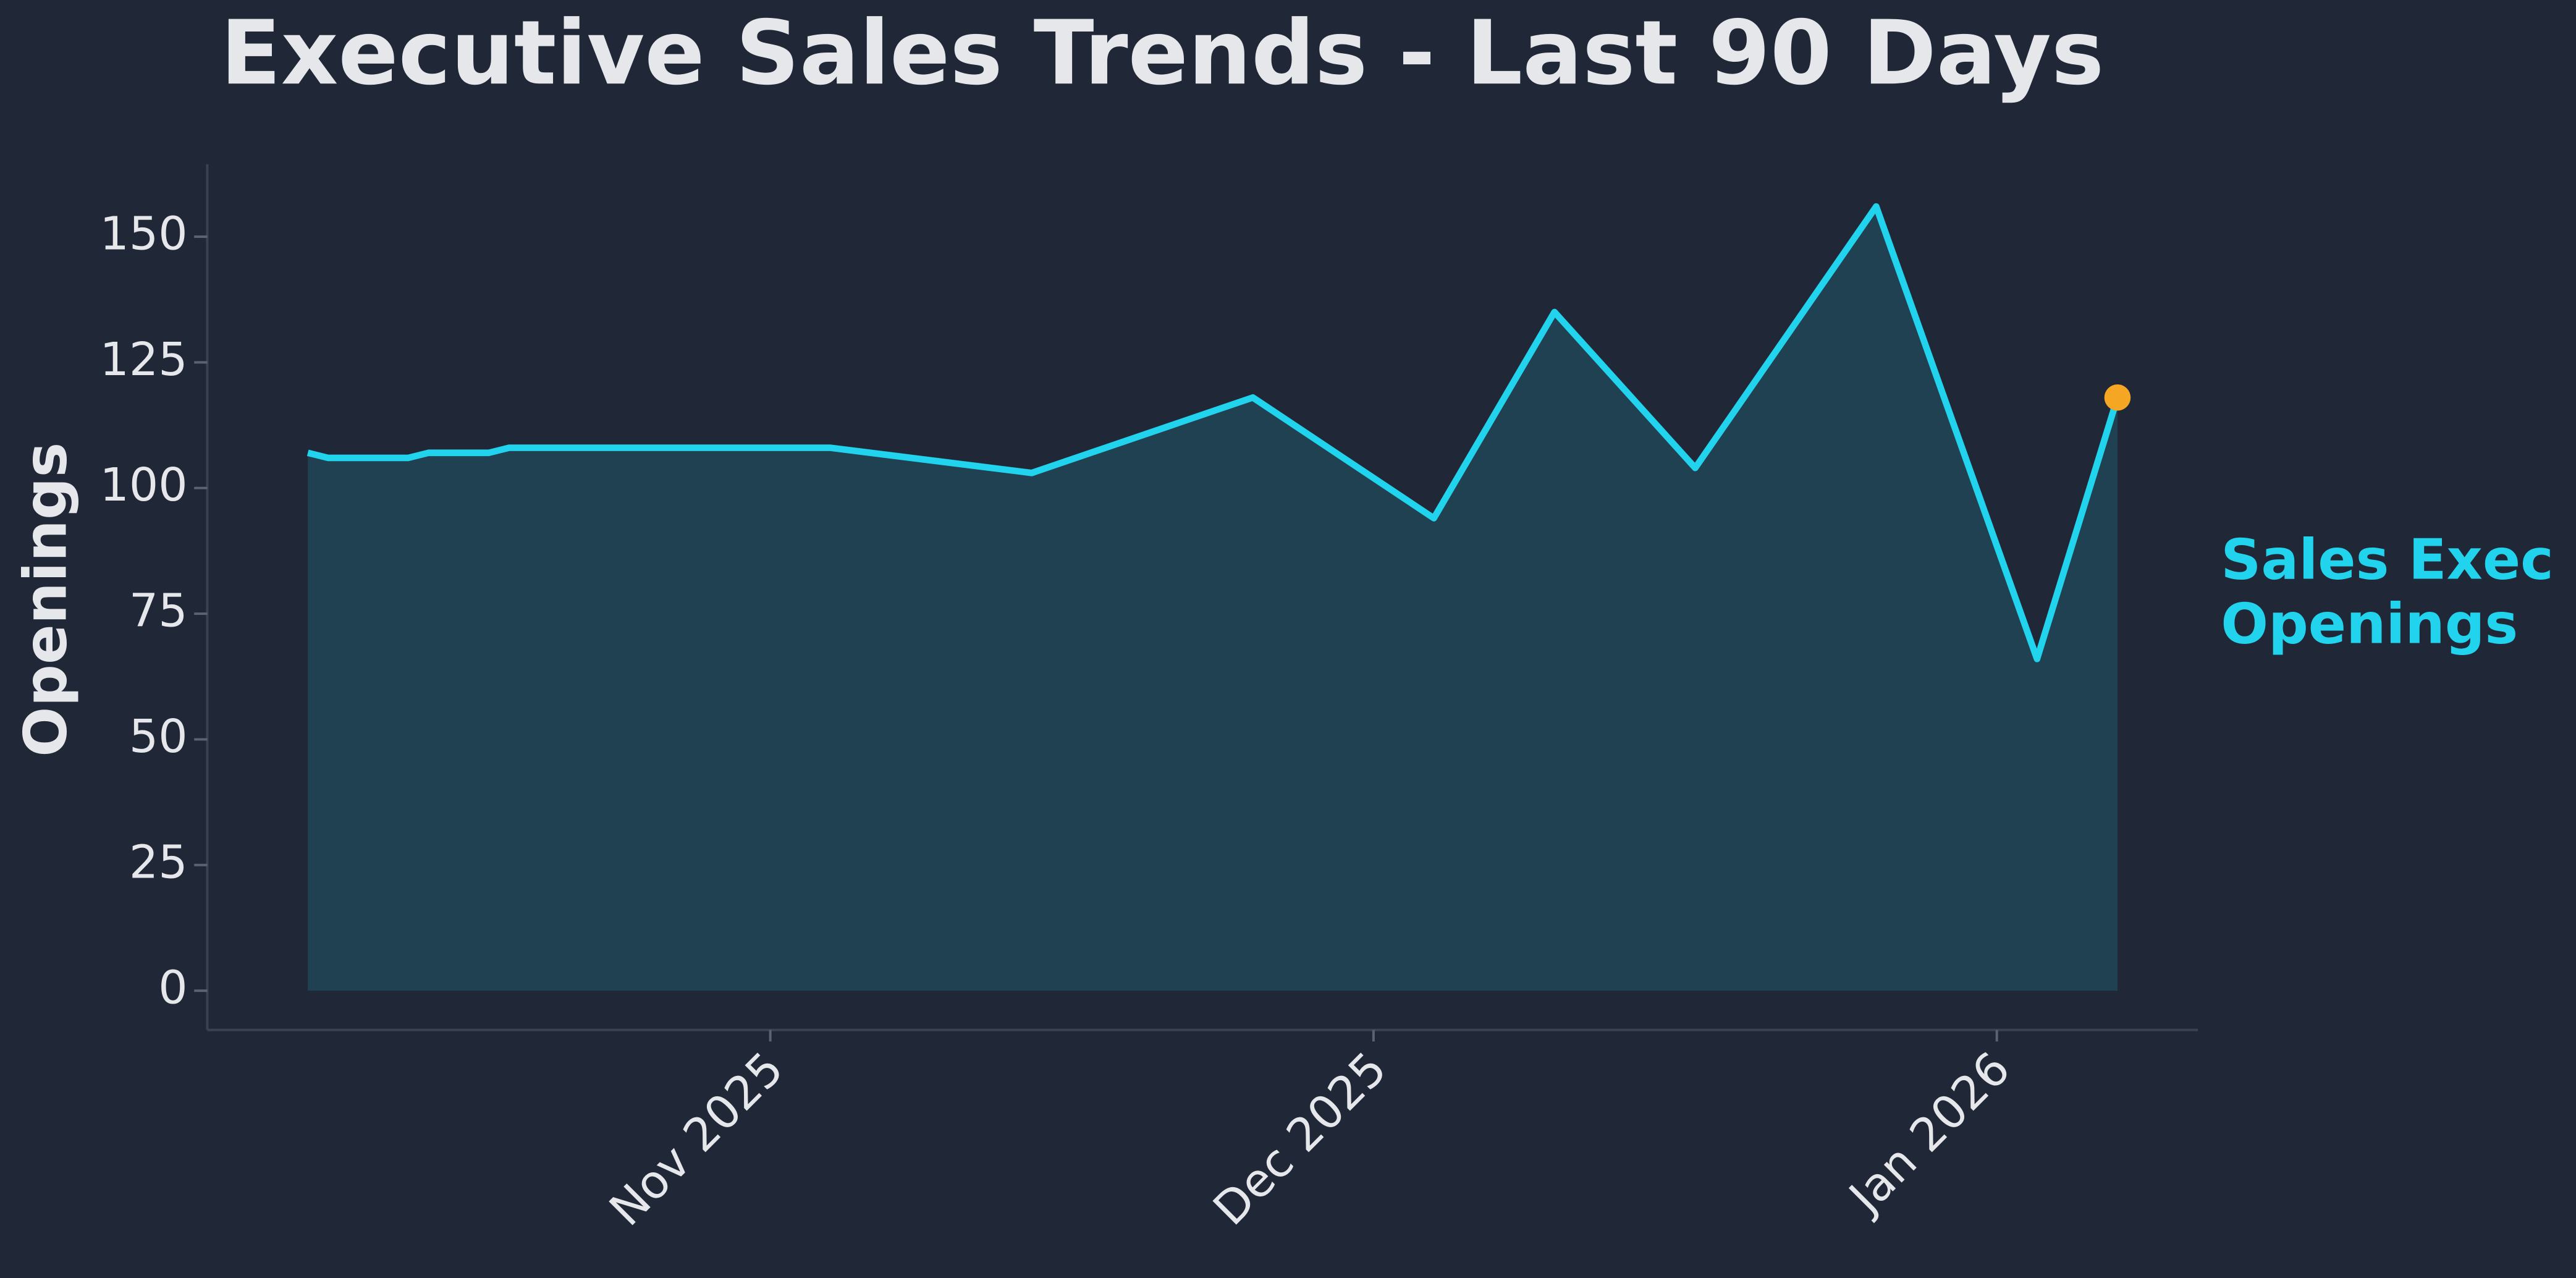  I want to click on y-tick-label: 75, so click(158, 611).